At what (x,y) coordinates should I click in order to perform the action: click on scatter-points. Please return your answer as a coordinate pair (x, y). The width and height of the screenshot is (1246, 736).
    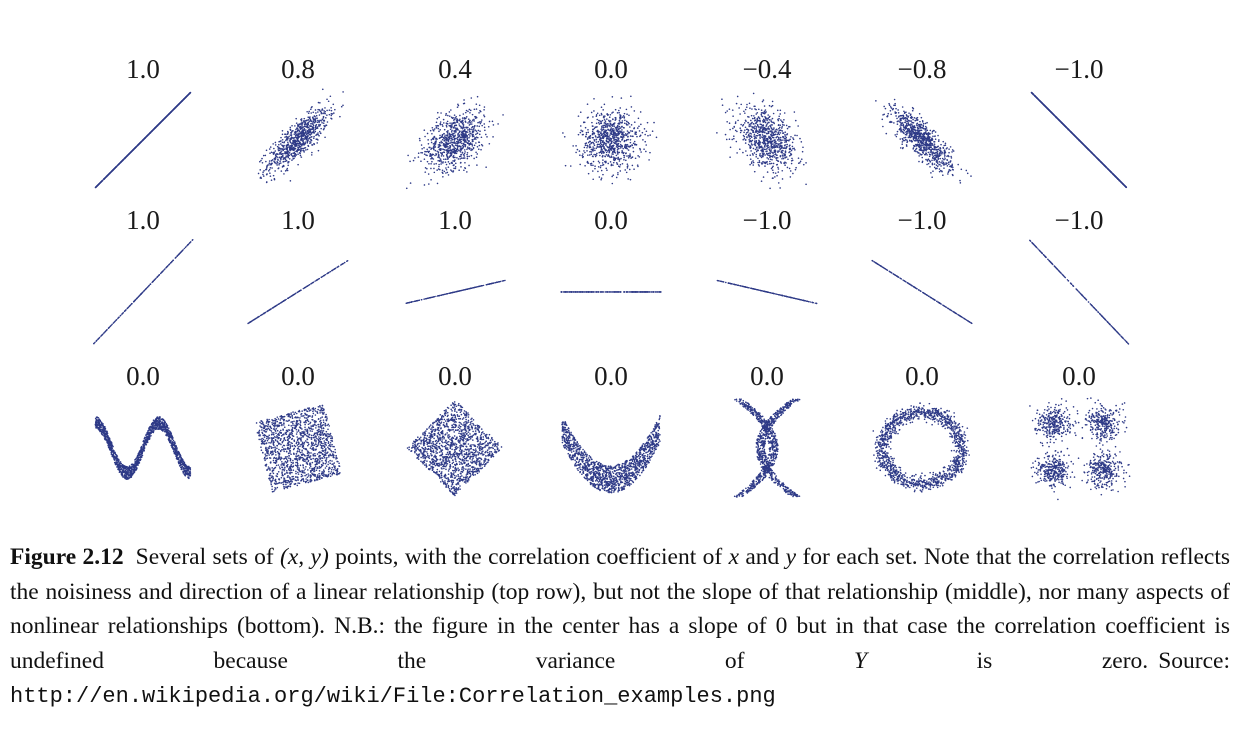
    Looking at the image, I should click on (143, 140).